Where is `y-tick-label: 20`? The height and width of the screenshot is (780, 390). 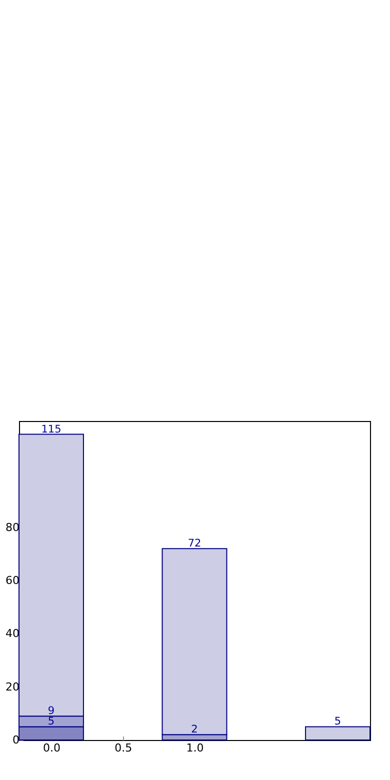
y-tick-label: 20 is located at coordinates (13, 687).